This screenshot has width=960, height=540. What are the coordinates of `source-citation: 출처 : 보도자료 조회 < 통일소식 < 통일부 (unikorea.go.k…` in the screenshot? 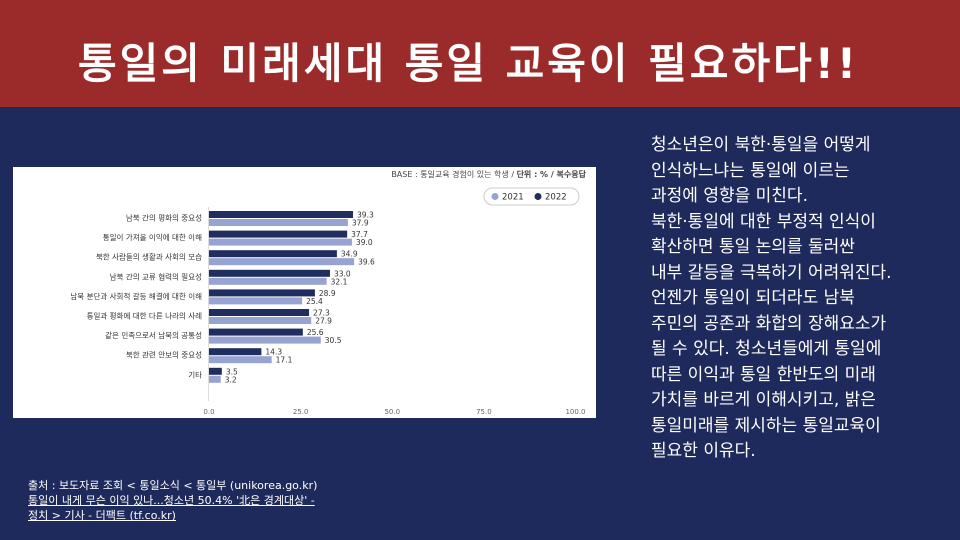 It's located at (228, 500).